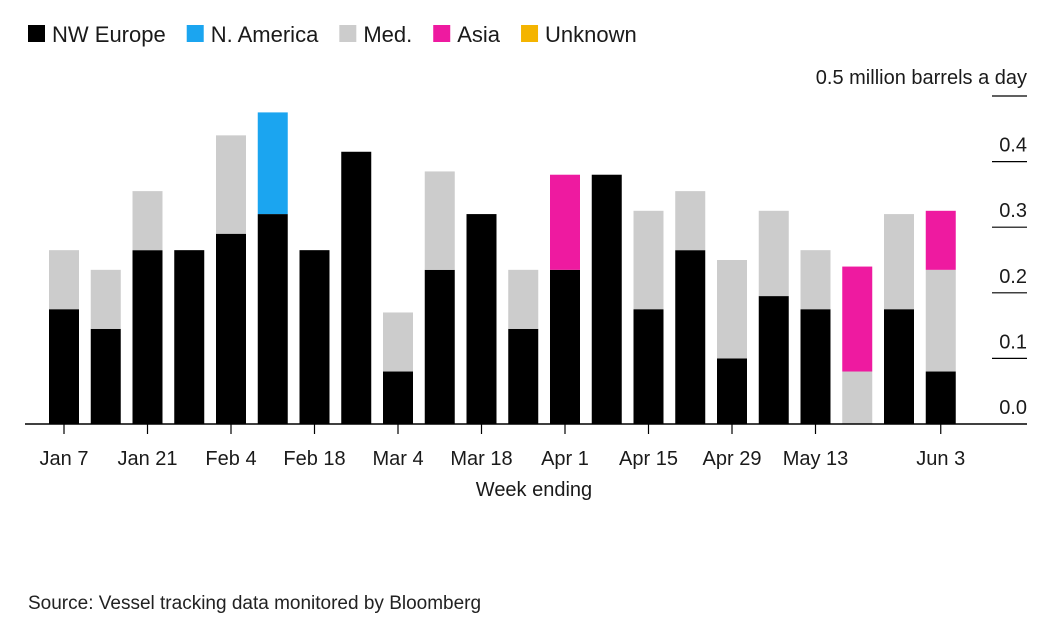 Image resolution: width=1057 pixels, height=623 pixels. I want to click on legend-label-4: Unknown, so click(591, 34).